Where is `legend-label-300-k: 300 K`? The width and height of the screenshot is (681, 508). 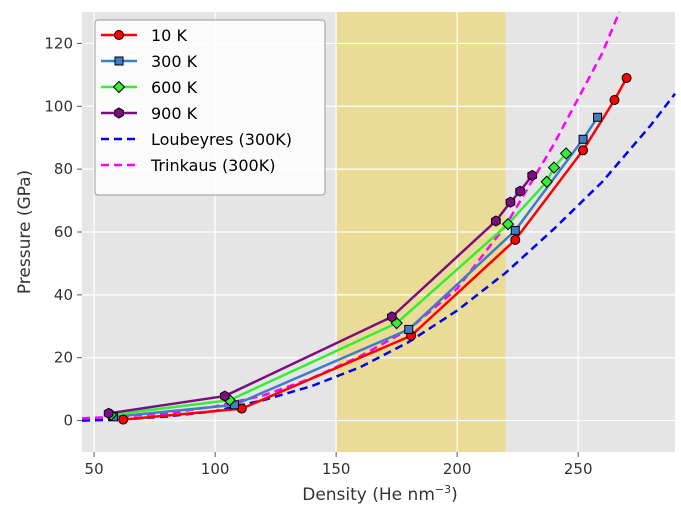
legend-label-300-k: 300 K is located at coordinates (174, 61).